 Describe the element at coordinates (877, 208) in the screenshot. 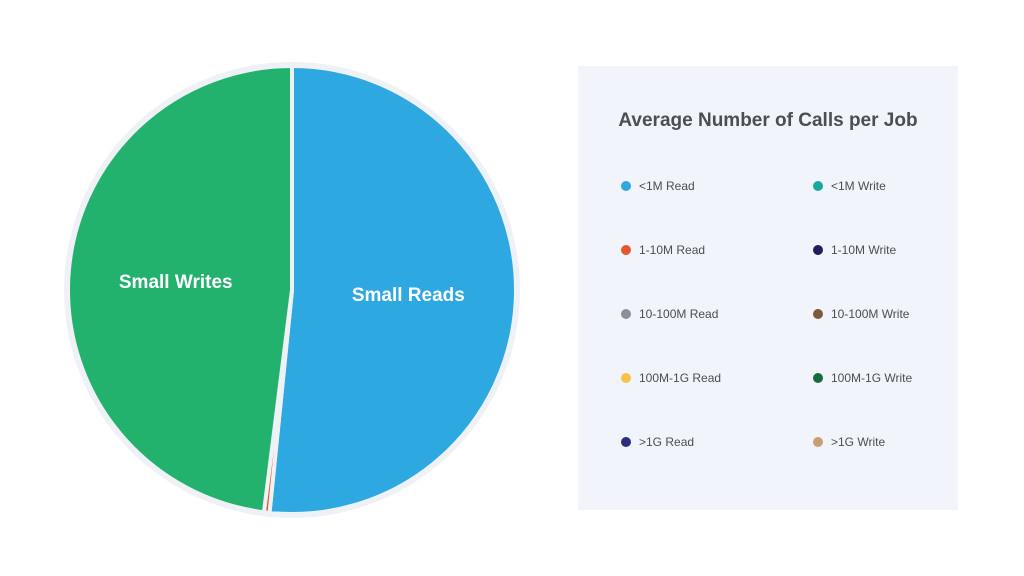

I see `legend-item: <1M Write` at that location.